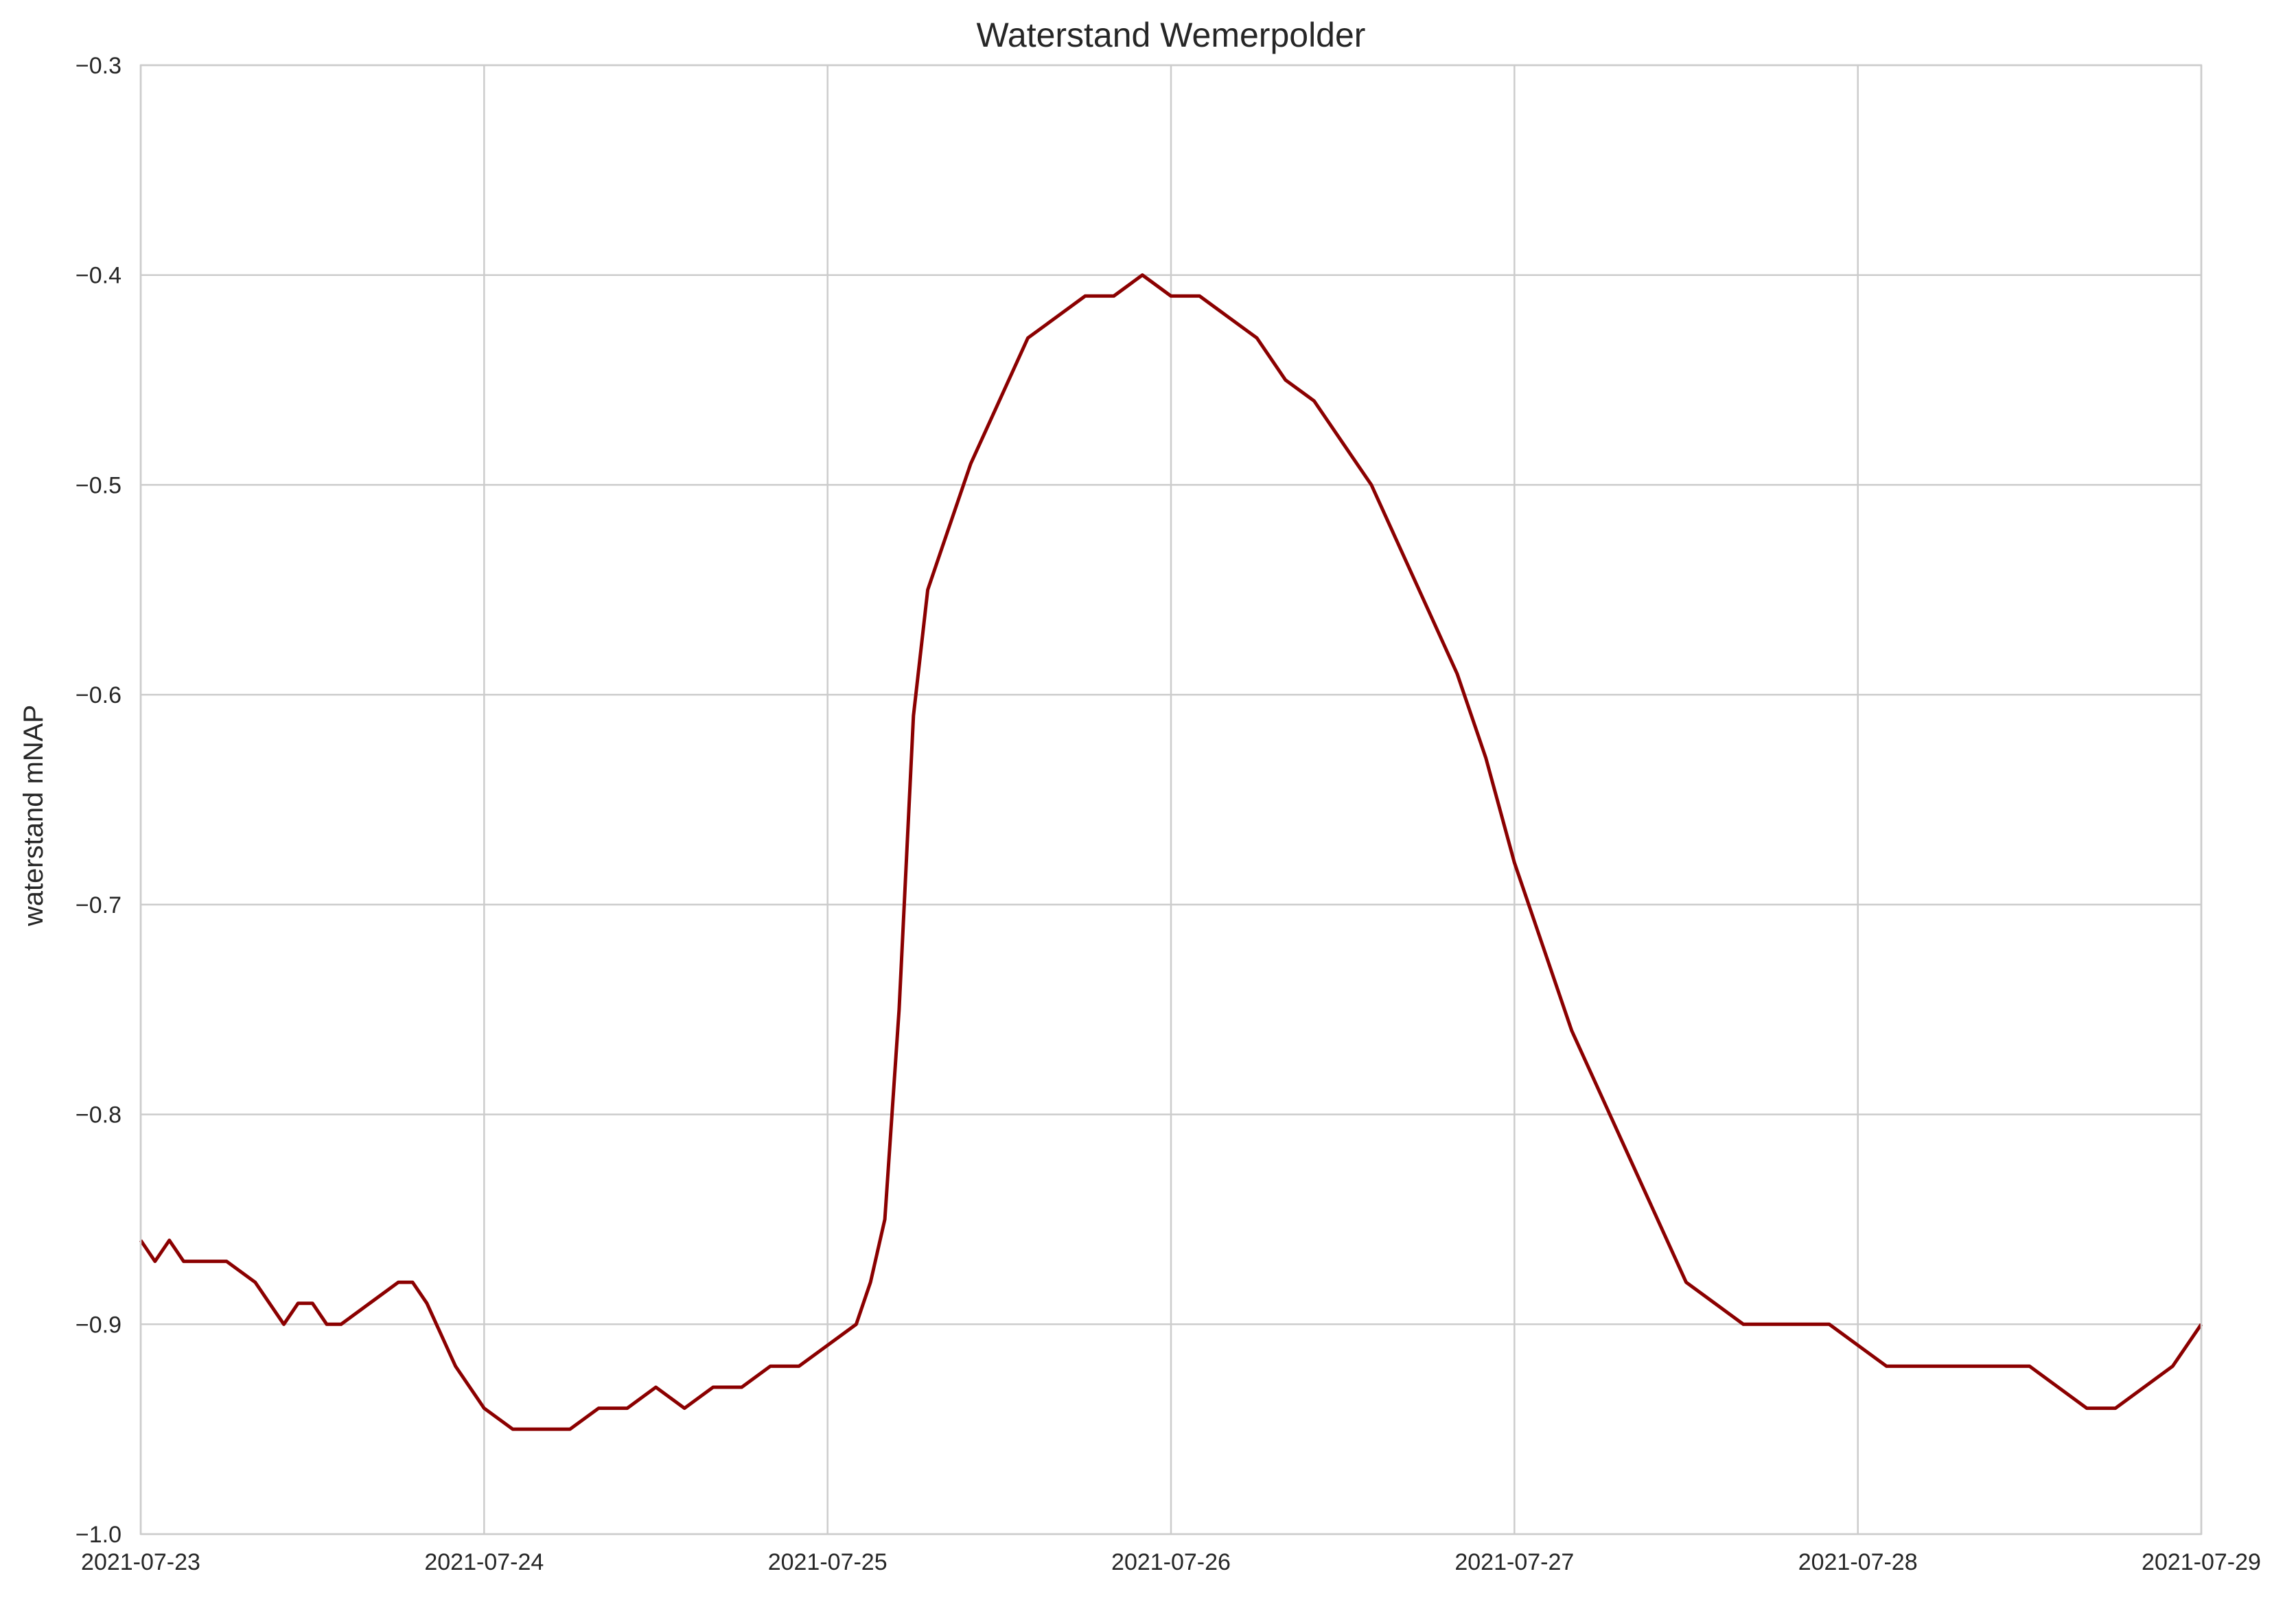  Describe the element at coordinates (1514, 1562) in the screenshot. I see `x-tick-label: 2021-07-27` at that location.